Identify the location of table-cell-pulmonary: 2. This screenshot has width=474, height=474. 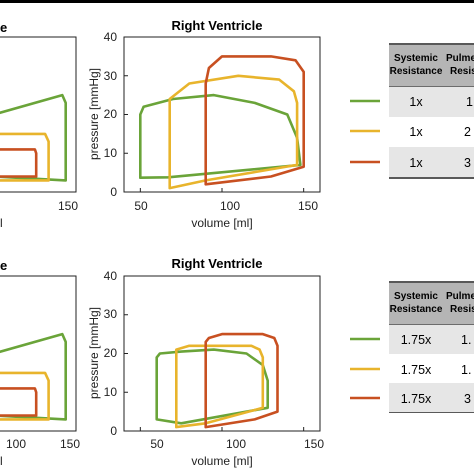
(467, 132).